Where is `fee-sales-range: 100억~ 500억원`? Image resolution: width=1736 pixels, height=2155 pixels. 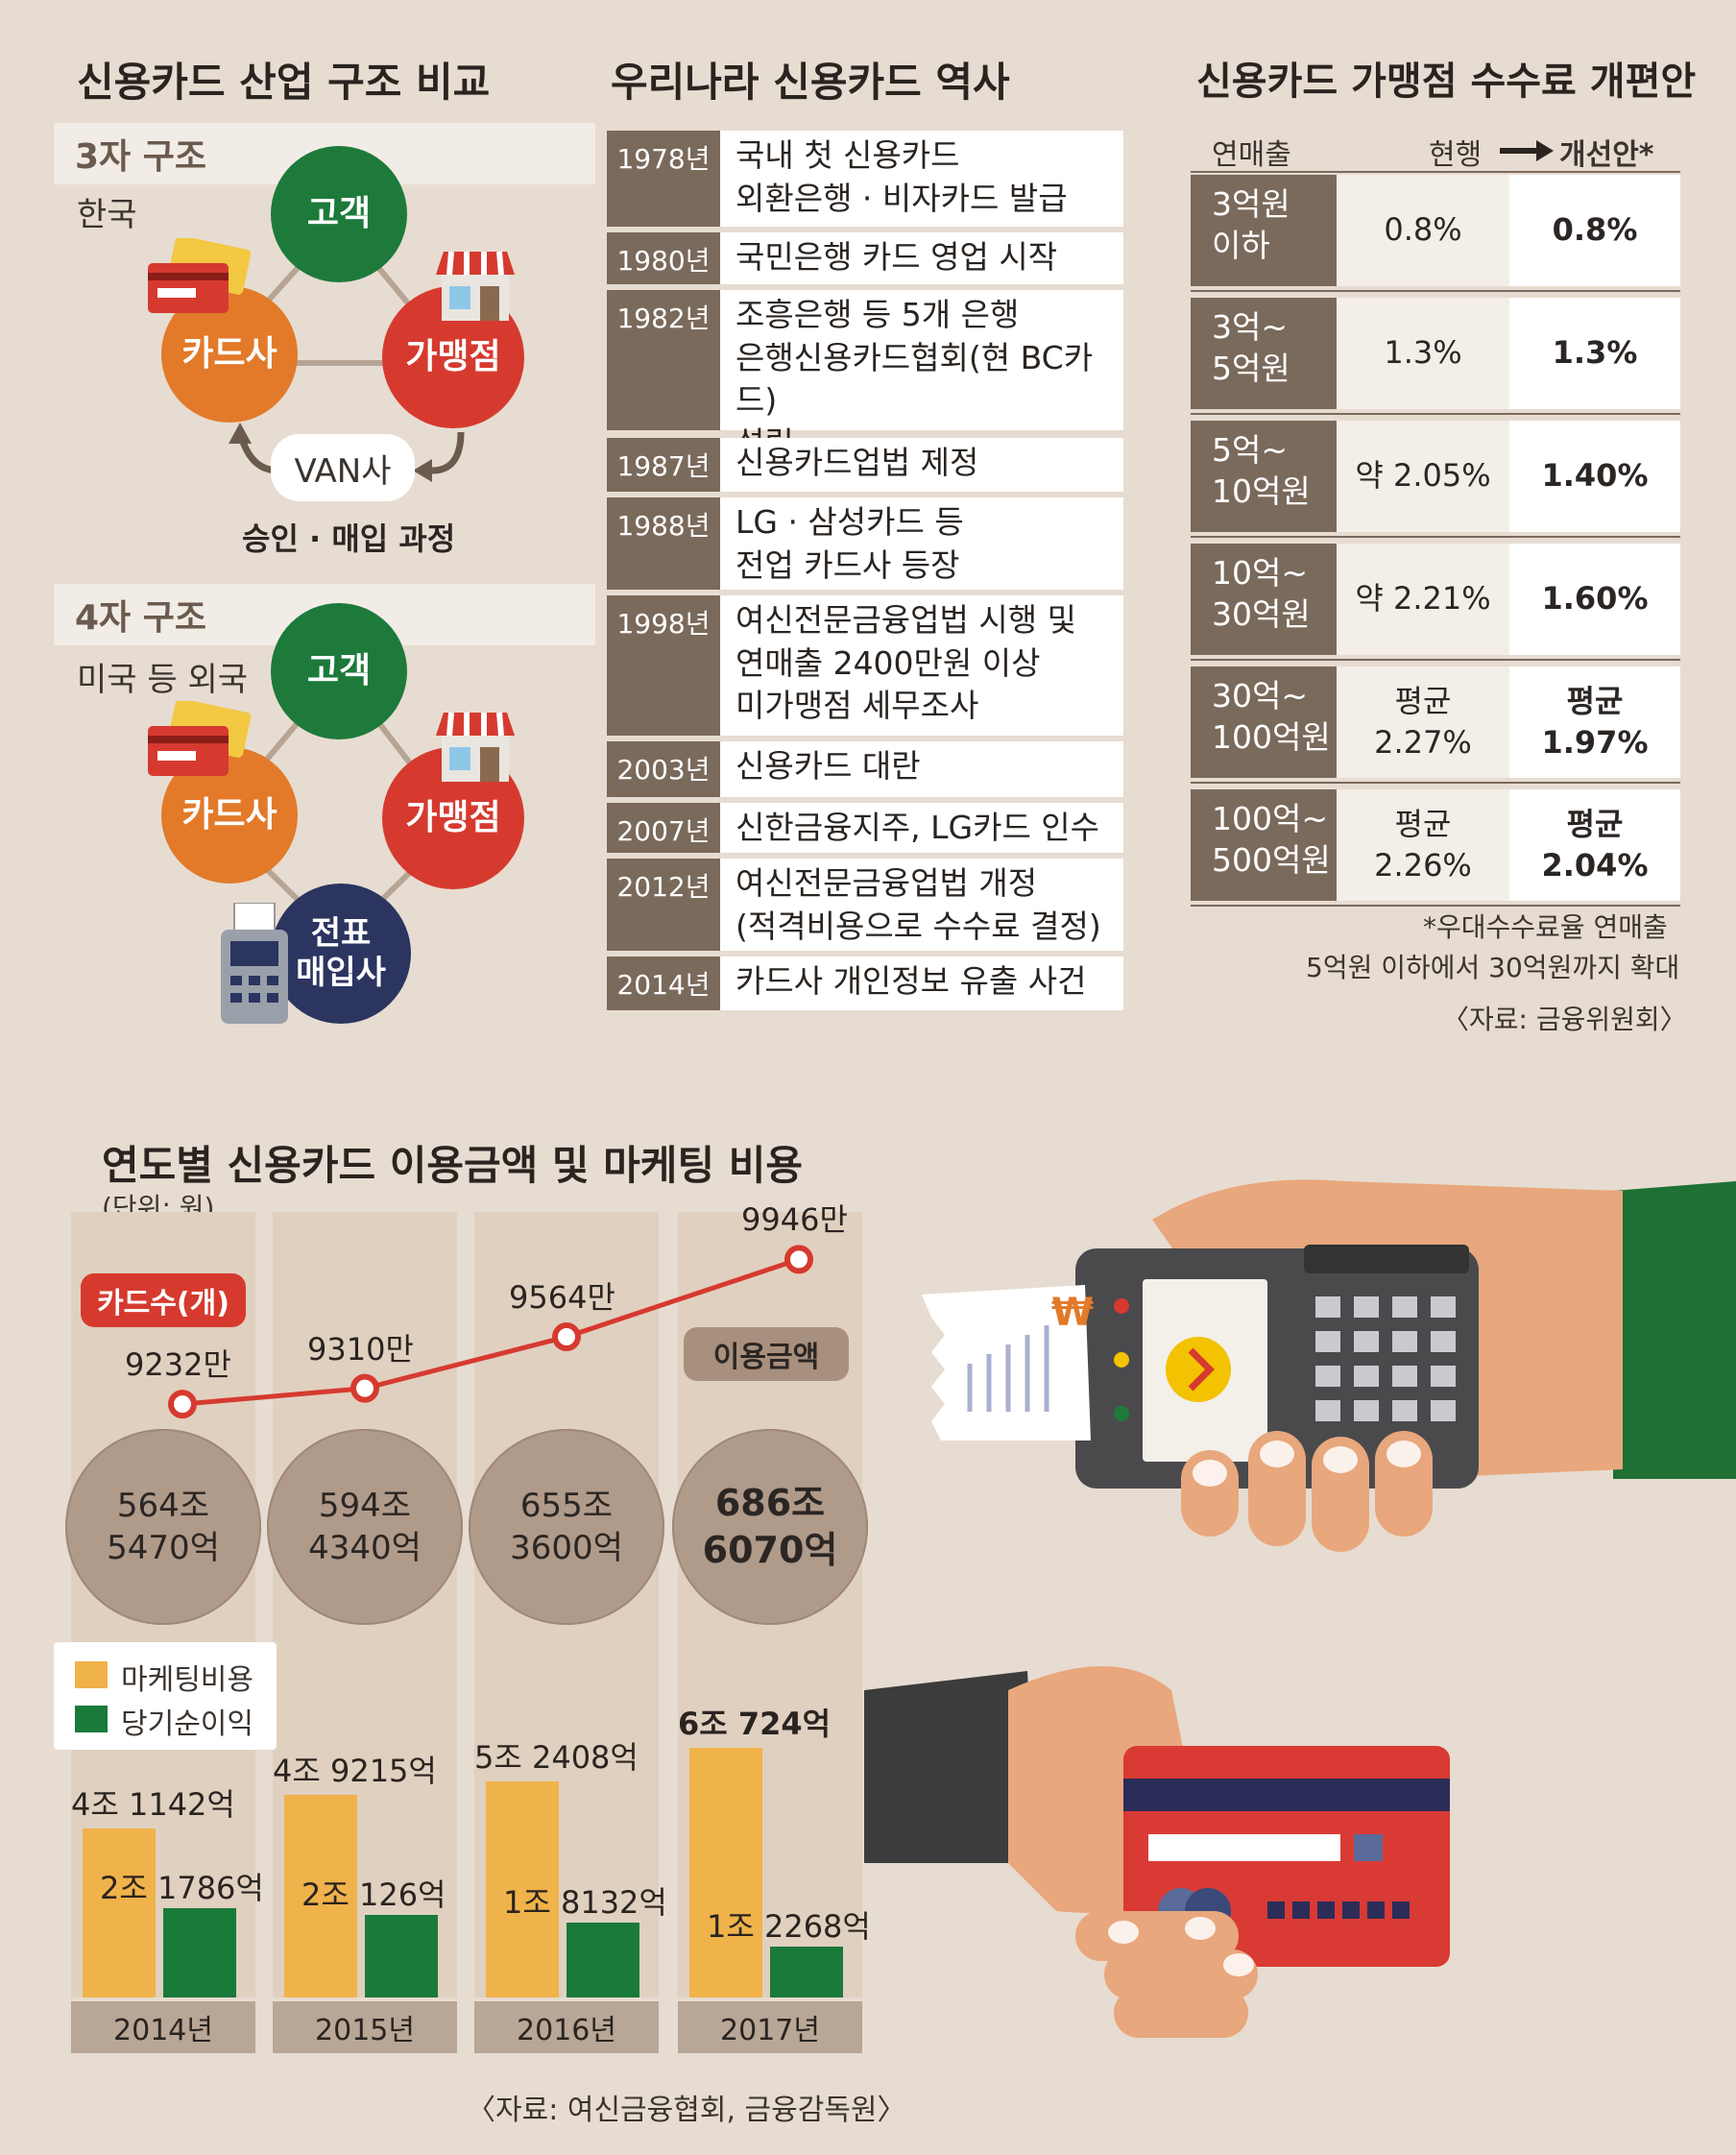
fee-sales-range: 100억~ 500억원 is located at coordinates (1264, 845).